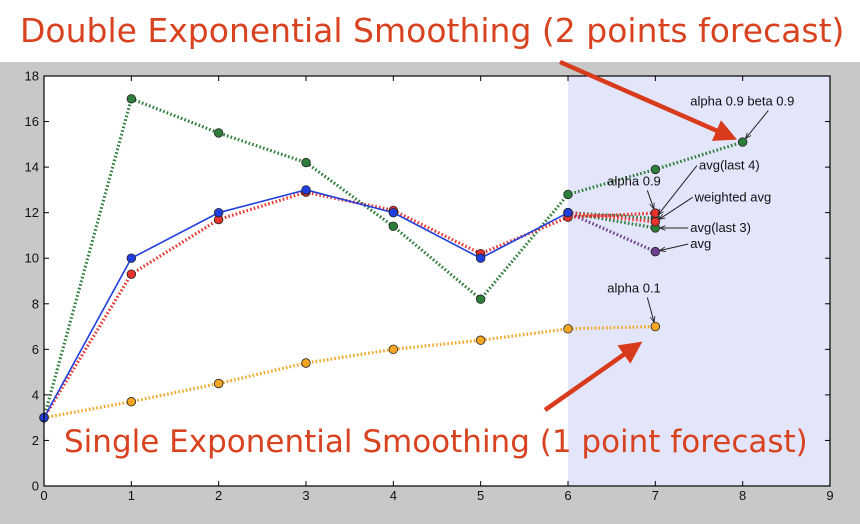 The width and height of the screenshot is (860, 524). I want to click on x-tick-label: 9, so click(829, 495).